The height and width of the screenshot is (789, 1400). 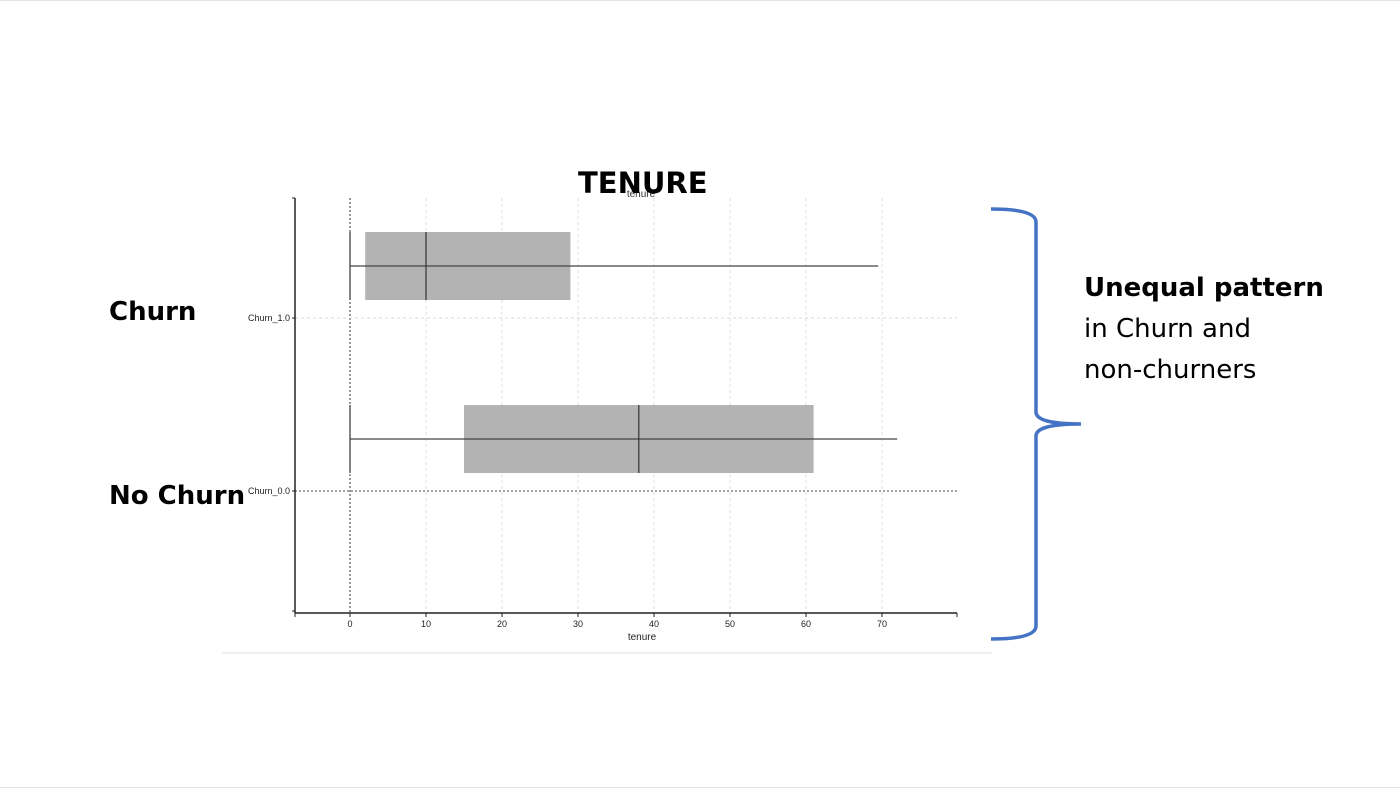 I want to click on x-tick-label: 20, so click(x=502, y=624).